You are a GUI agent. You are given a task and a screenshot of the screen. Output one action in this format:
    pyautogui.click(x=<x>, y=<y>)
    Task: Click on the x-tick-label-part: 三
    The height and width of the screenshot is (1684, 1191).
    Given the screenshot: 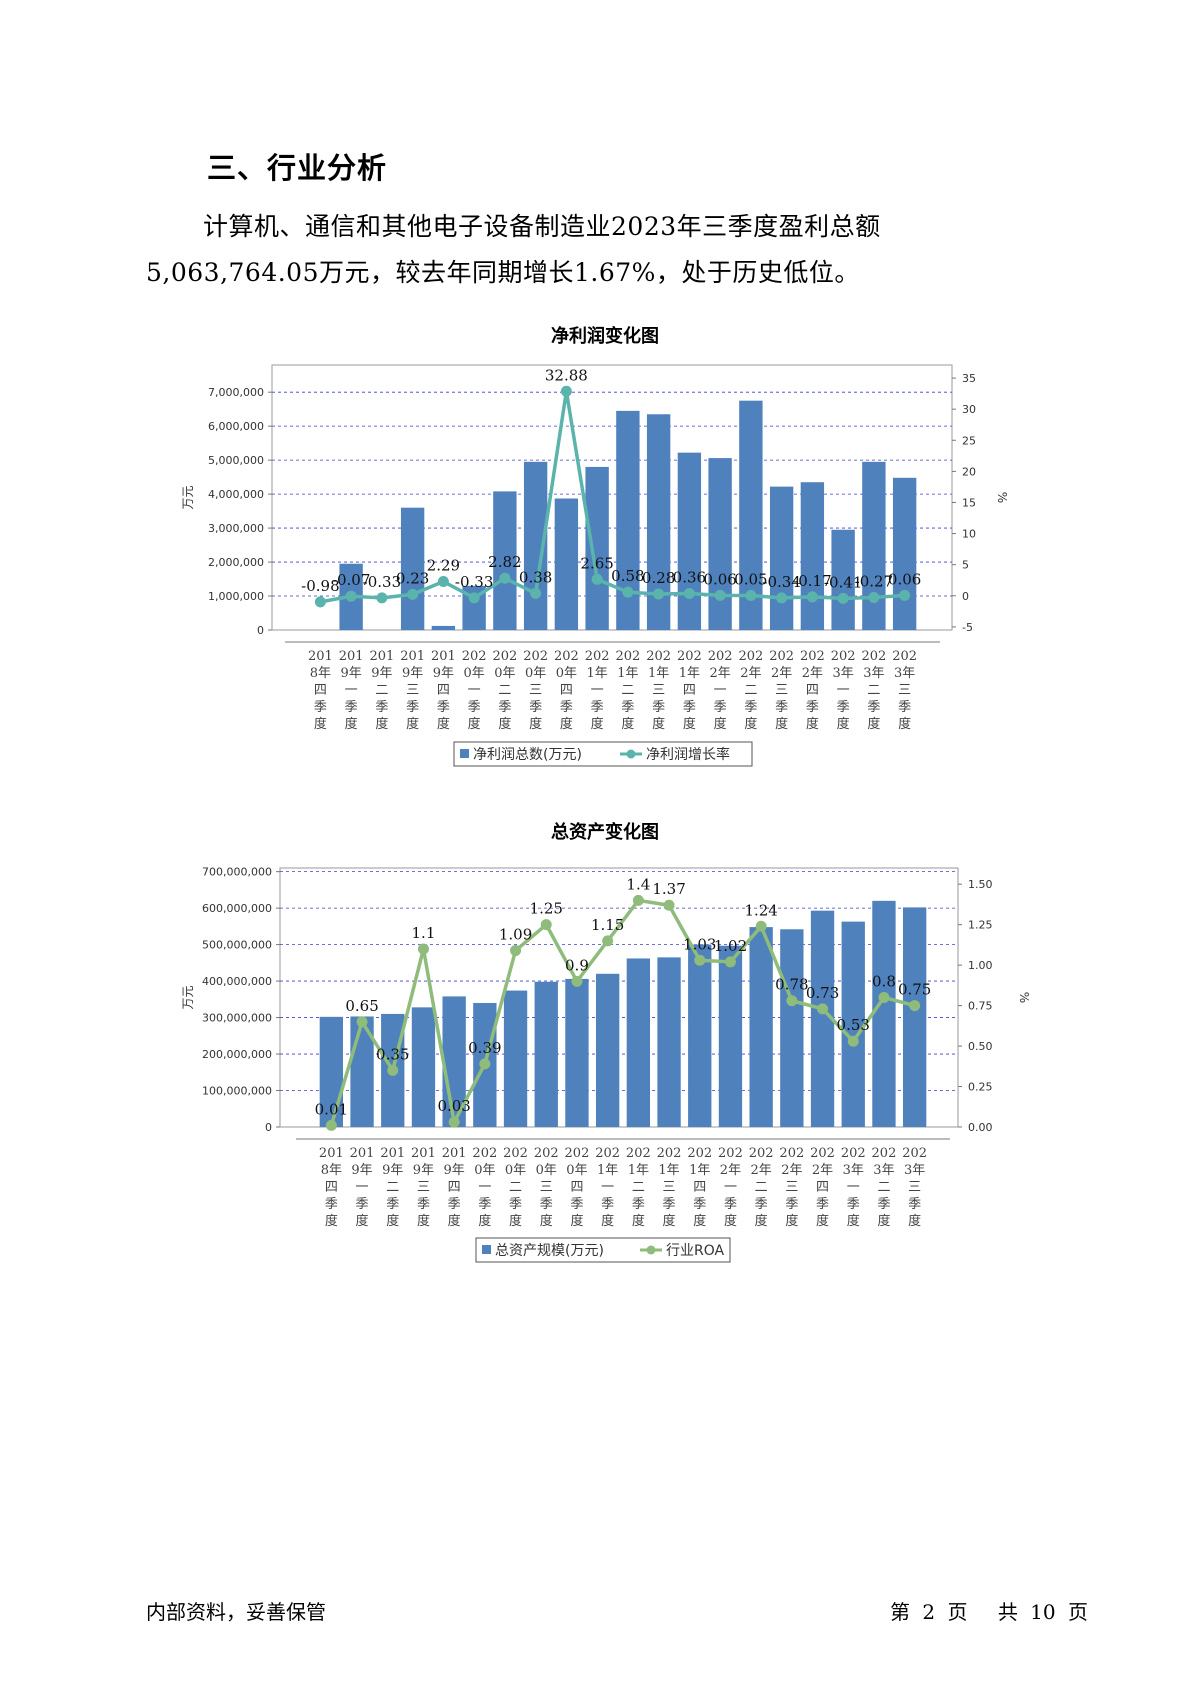 What is the action you would take?
    pyautogui.click(x=904, y=690)
    